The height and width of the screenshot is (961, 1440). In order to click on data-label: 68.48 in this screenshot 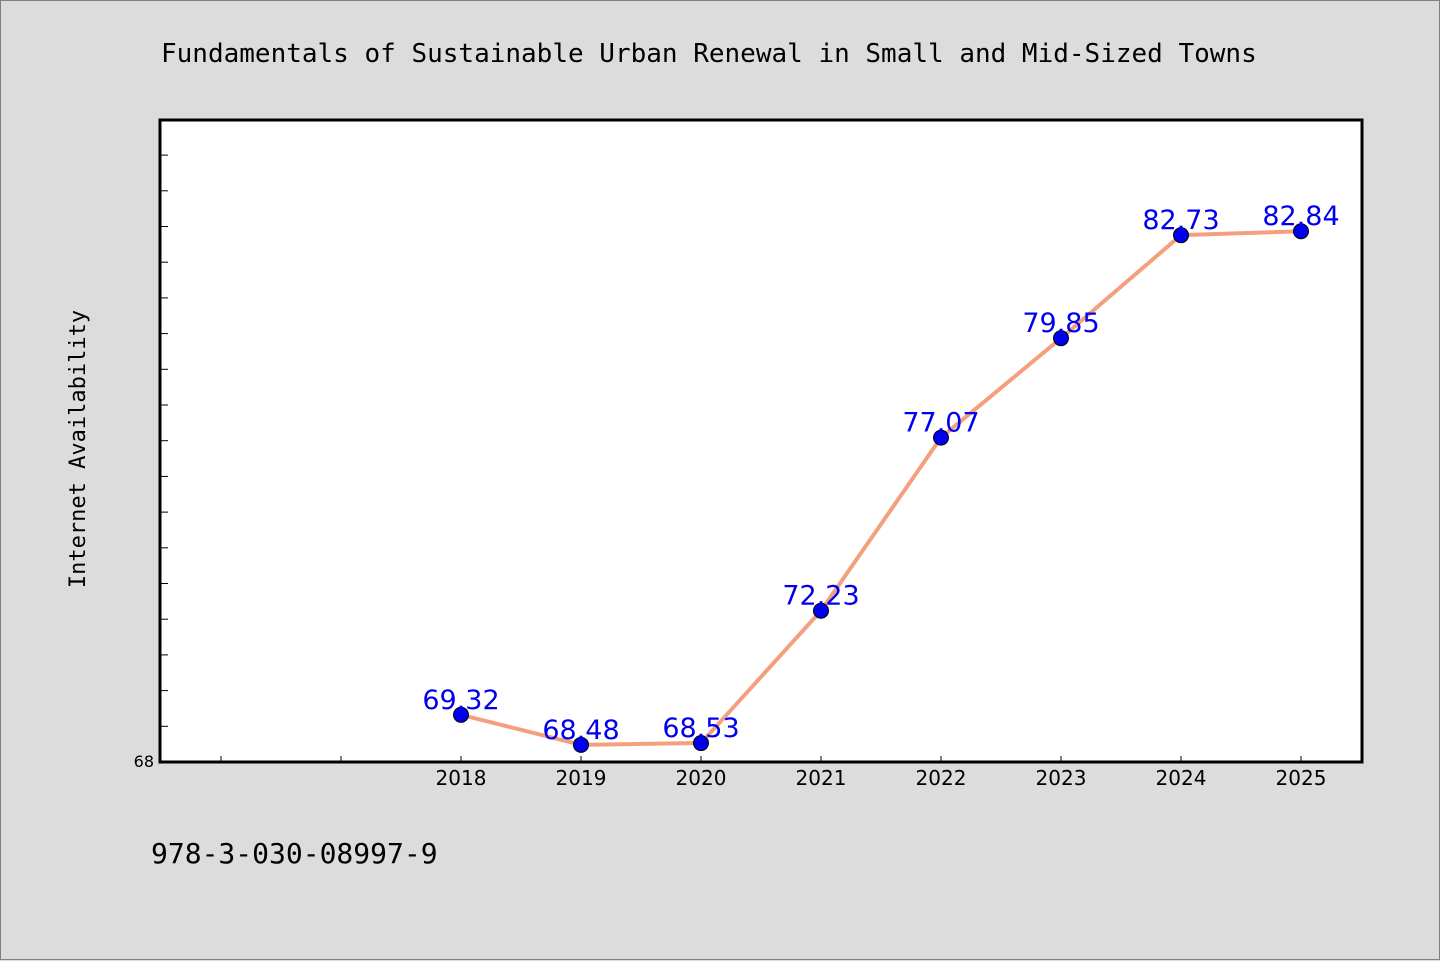, I will do `click(580, 730)`.